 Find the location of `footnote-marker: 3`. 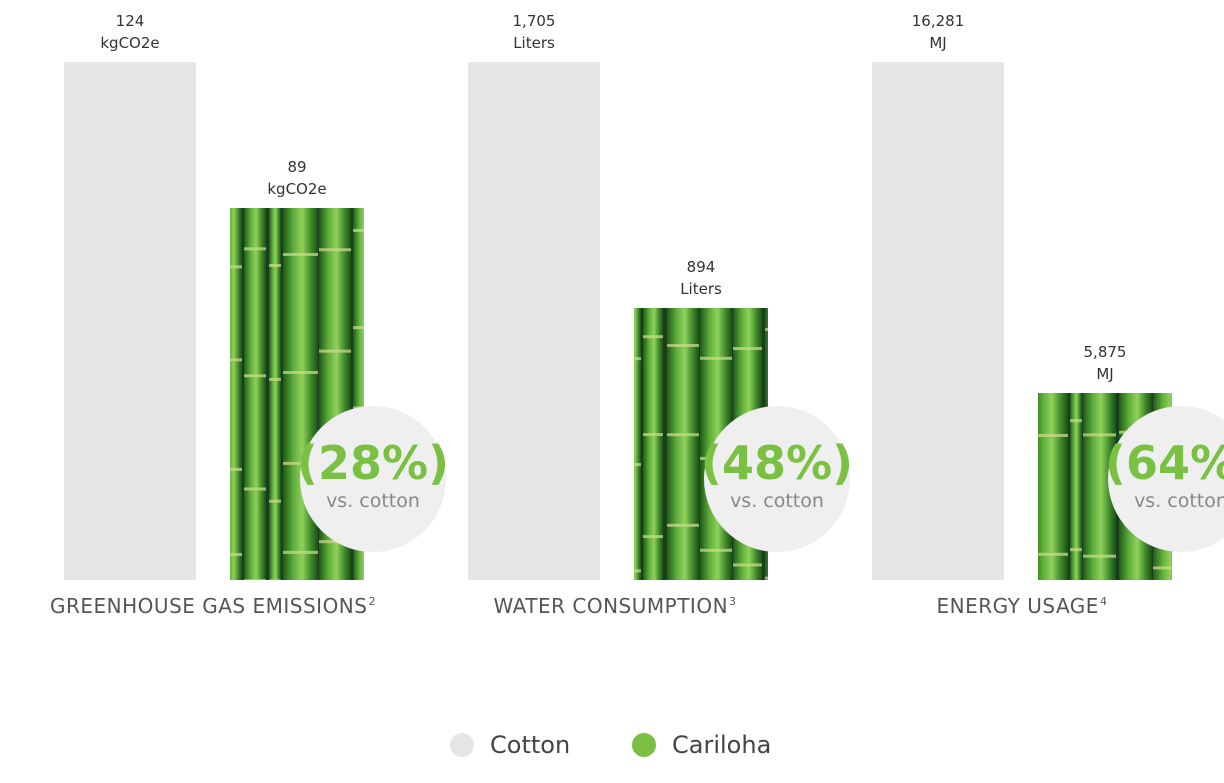

footnote-marker: 3 is located at coordinates (733, 602).